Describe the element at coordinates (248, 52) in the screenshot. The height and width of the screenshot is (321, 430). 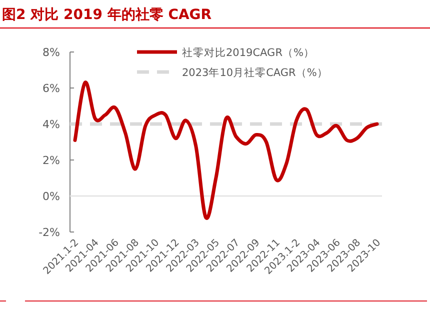
I see `legend-label: 社零对比2019CAGR（%）` at that location.